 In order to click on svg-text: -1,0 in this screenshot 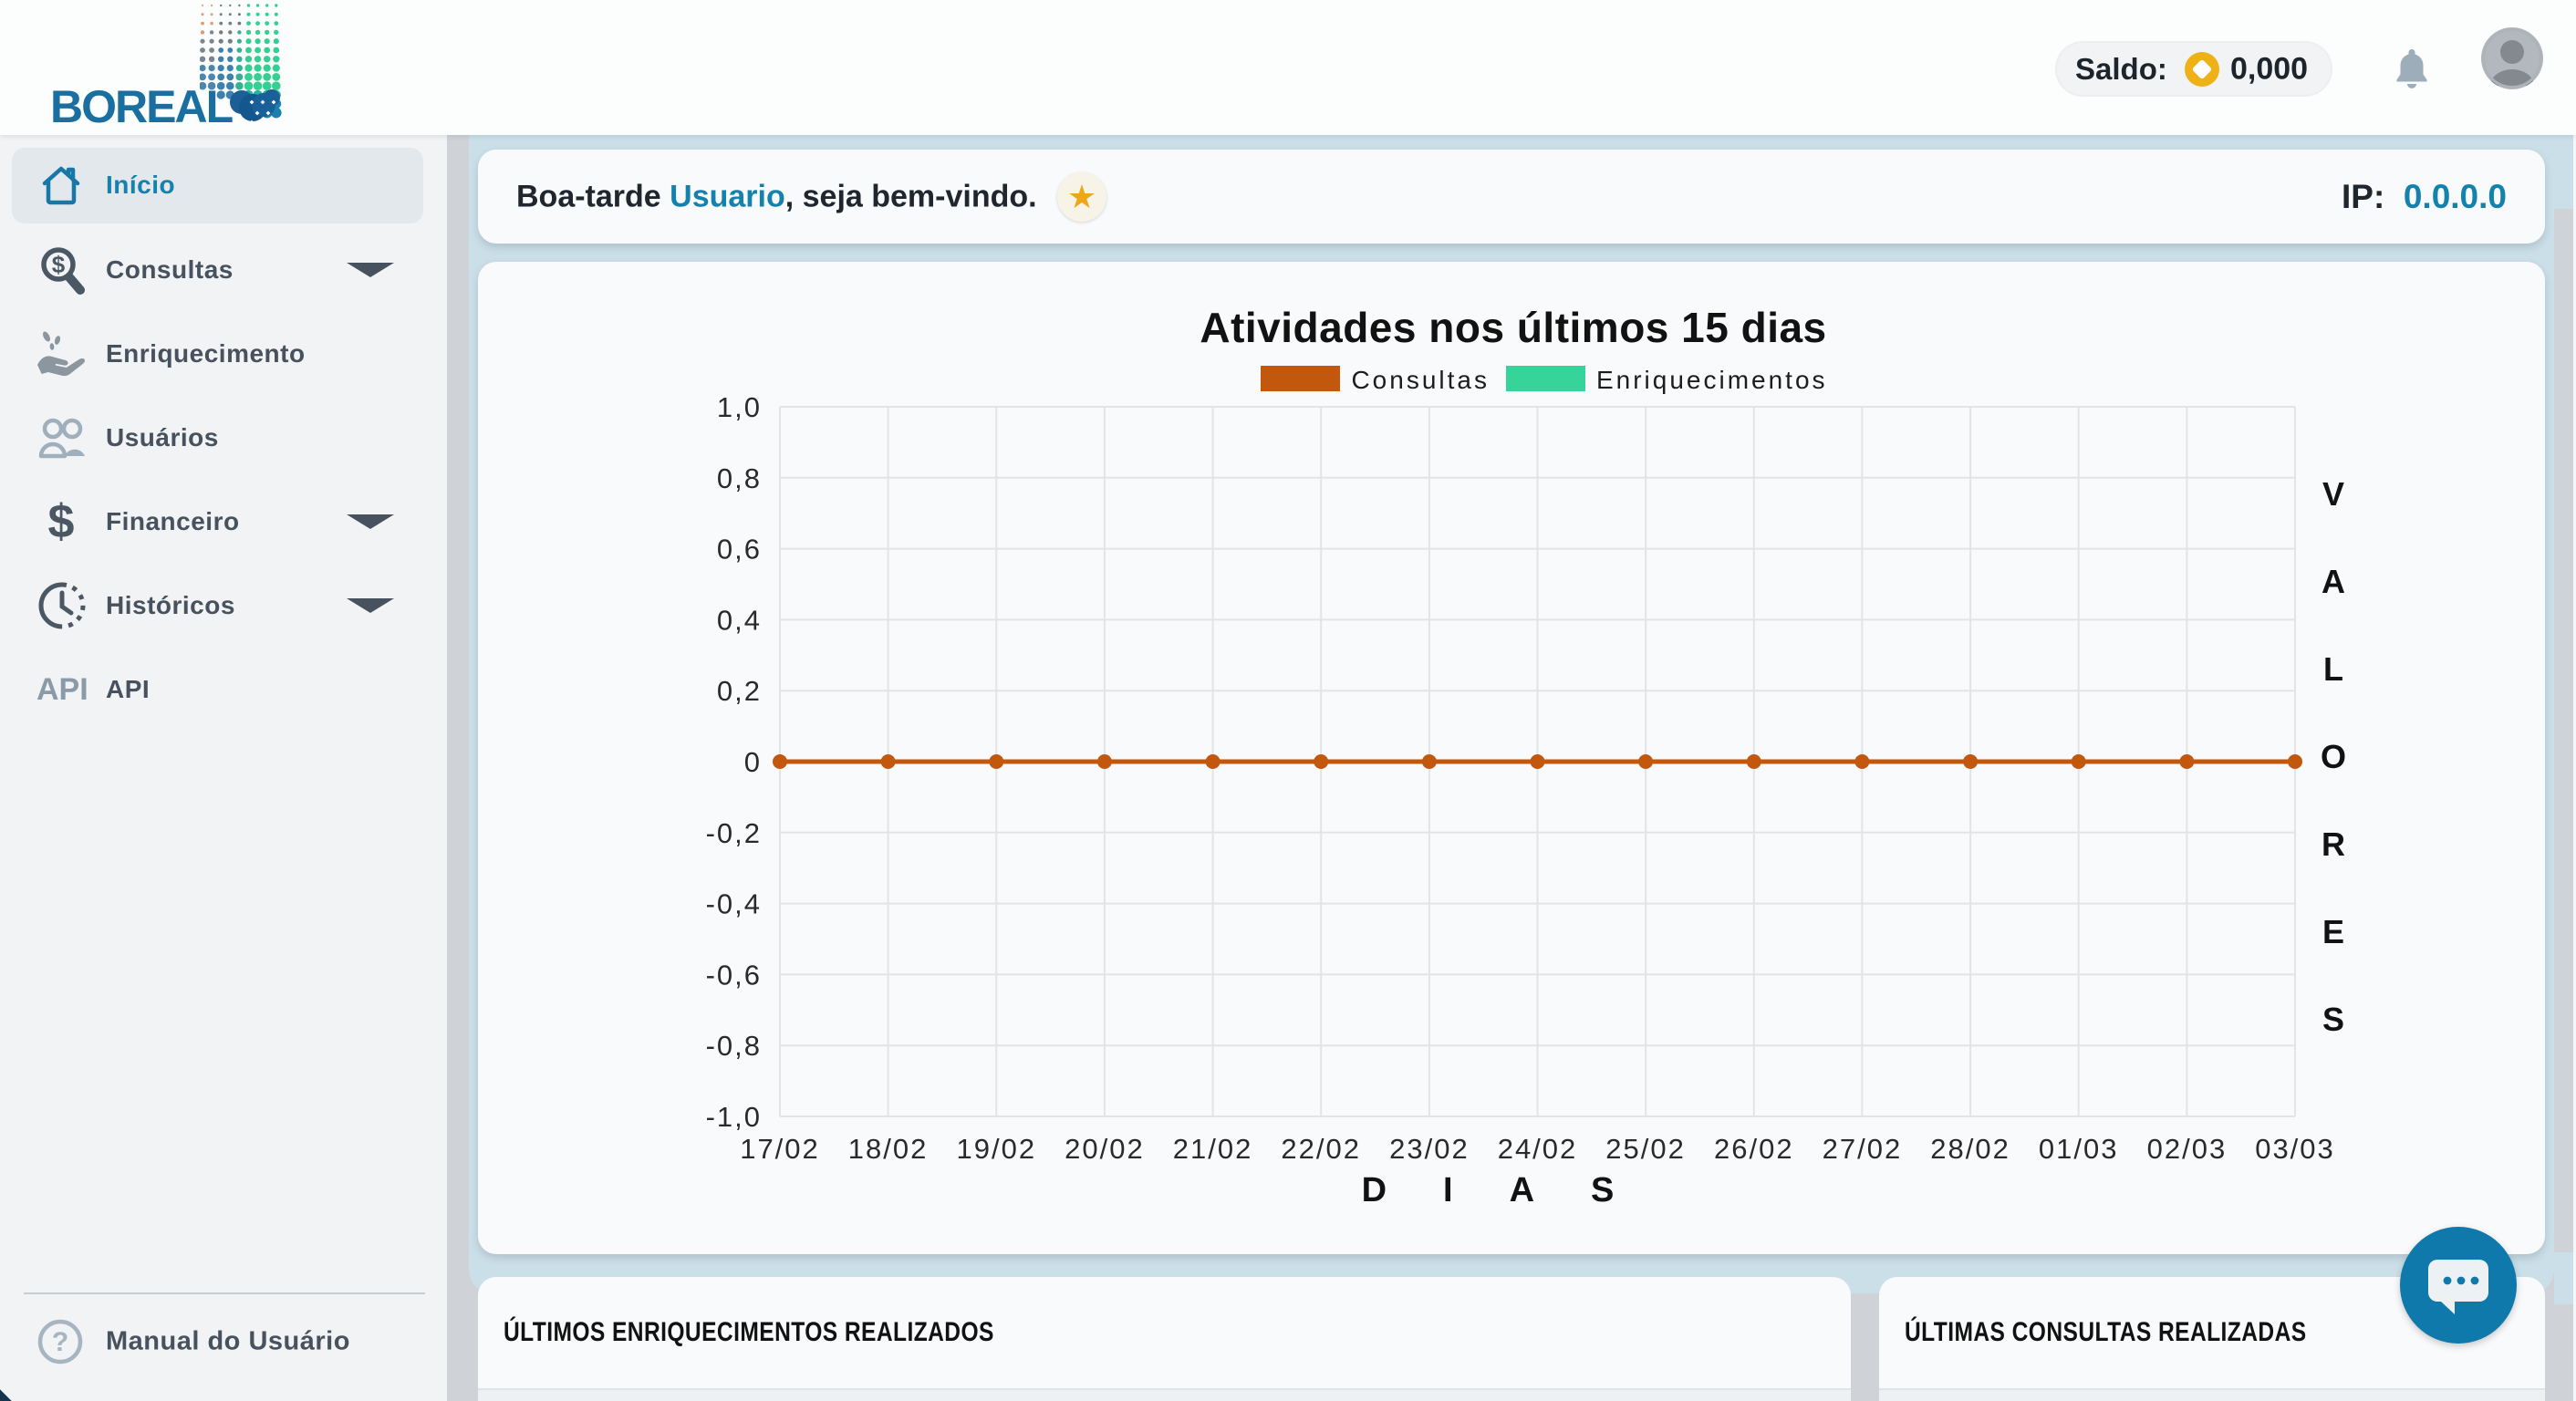, I will do `click(734, 1117)`.